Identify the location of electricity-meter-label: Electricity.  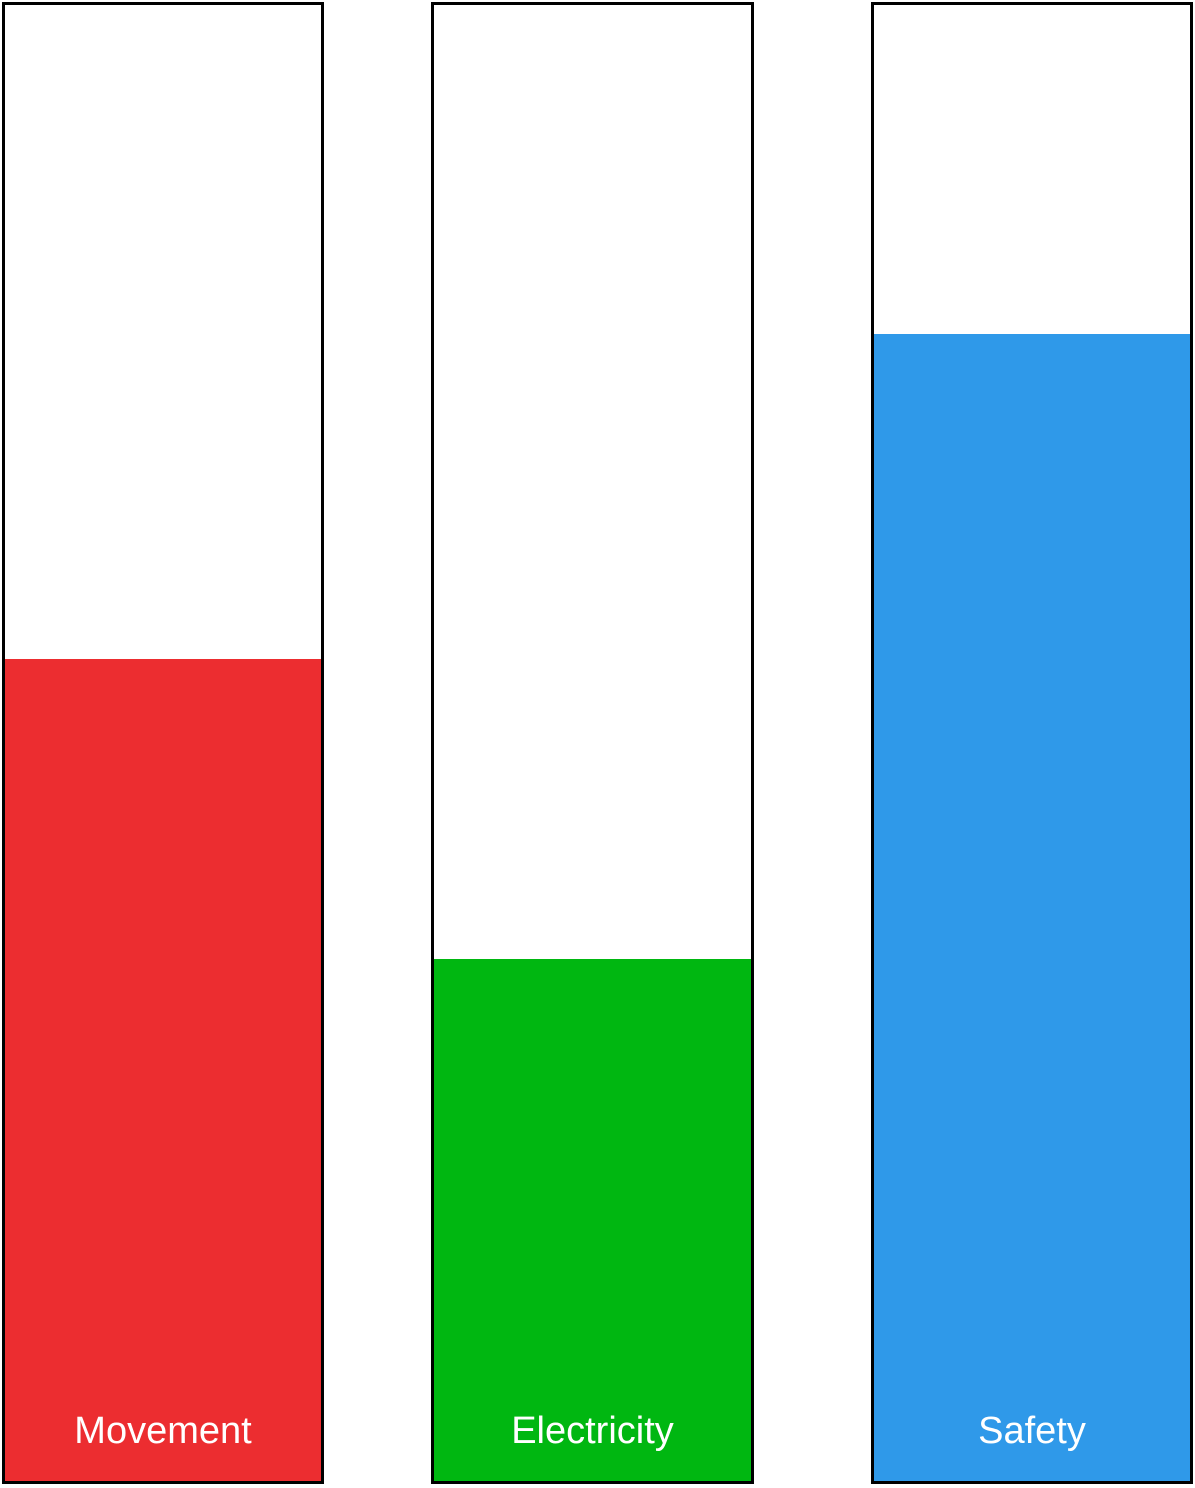
(592, 1431).